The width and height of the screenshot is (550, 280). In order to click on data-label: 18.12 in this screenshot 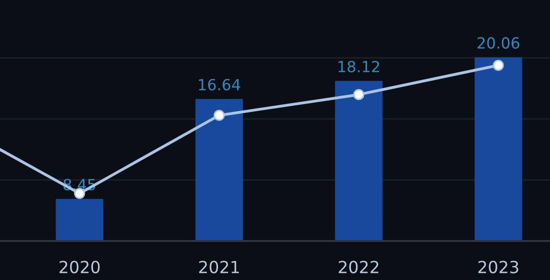, I will do `click(359, 66)`.